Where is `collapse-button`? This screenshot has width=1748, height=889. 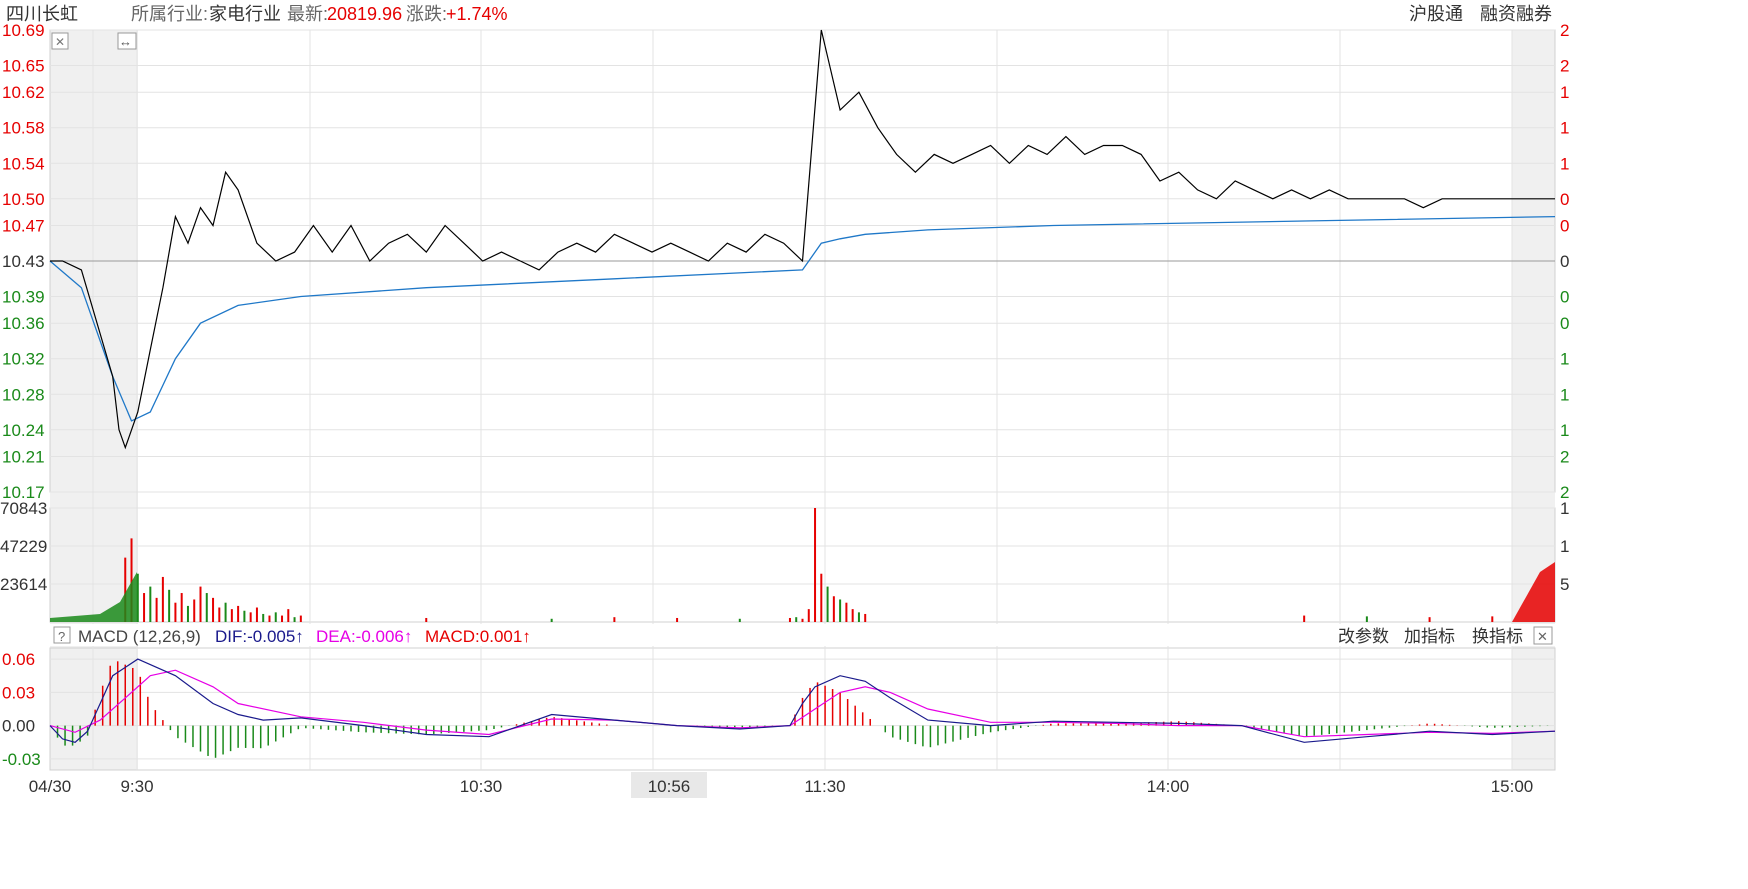 collapse-button is located at coordinates (60, 41).